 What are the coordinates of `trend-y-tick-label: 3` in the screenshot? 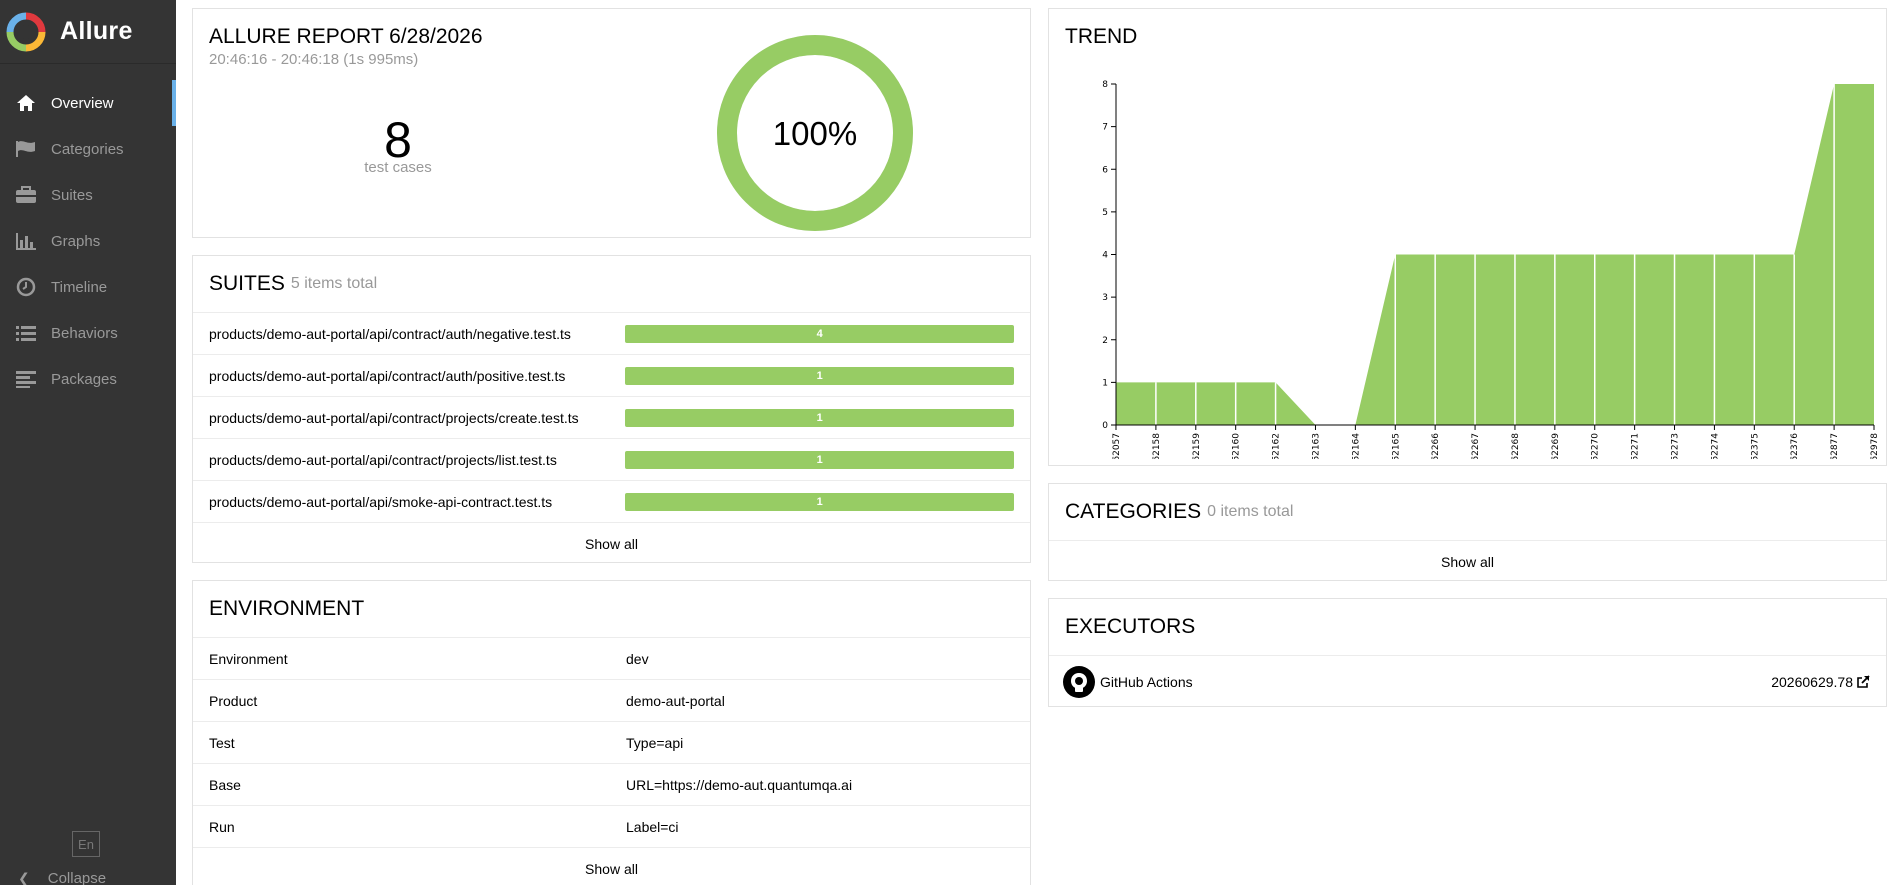 It's located at (1105, 298).